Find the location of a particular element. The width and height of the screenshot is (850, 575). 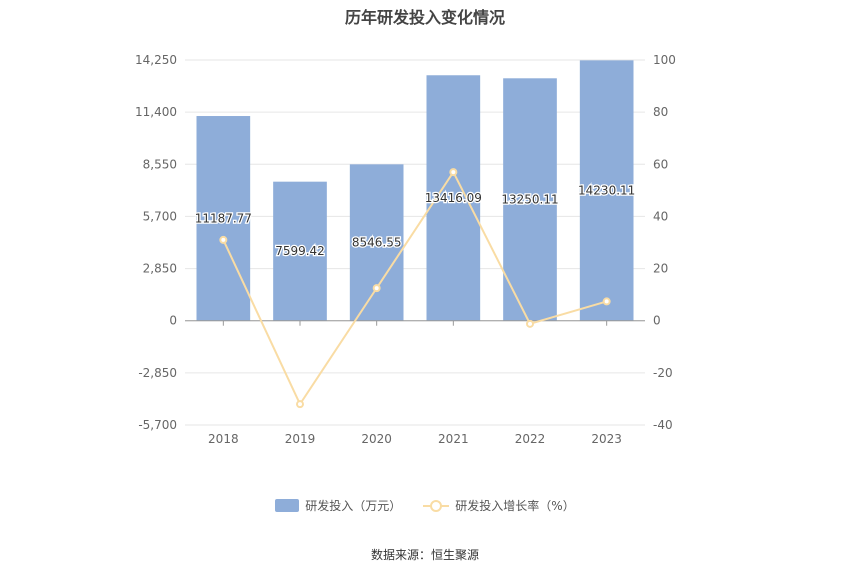

y-right-tick-label: 80 is located at coordinates (660, 112).